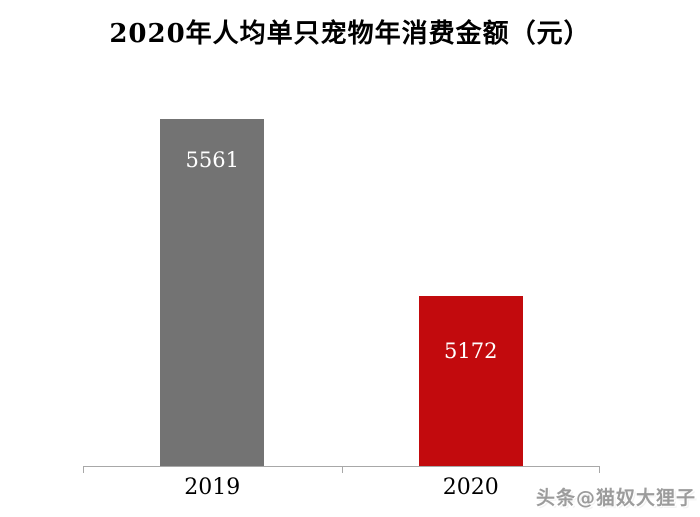  I want to click on x-tick-label-2019: 2019, so click(212, 487).